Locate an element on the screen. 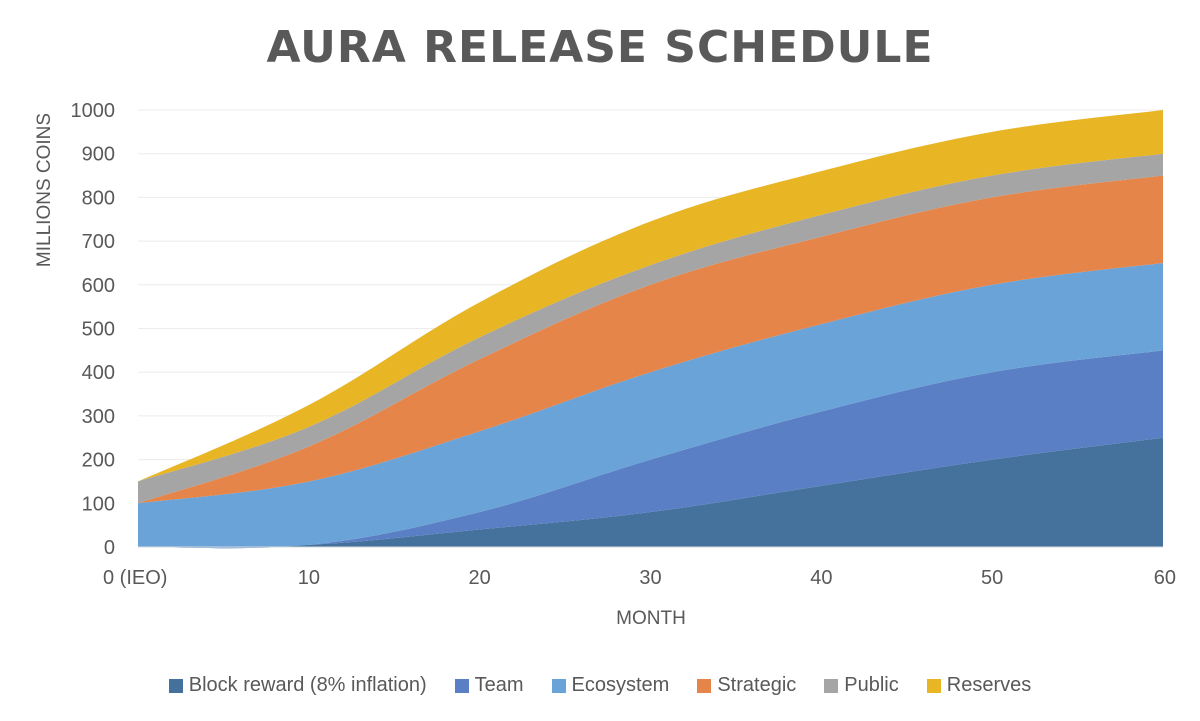  x-axis-ticks: 0 (IEO) 10 20 30 40 50 60 is located at coordinates (639, 578).